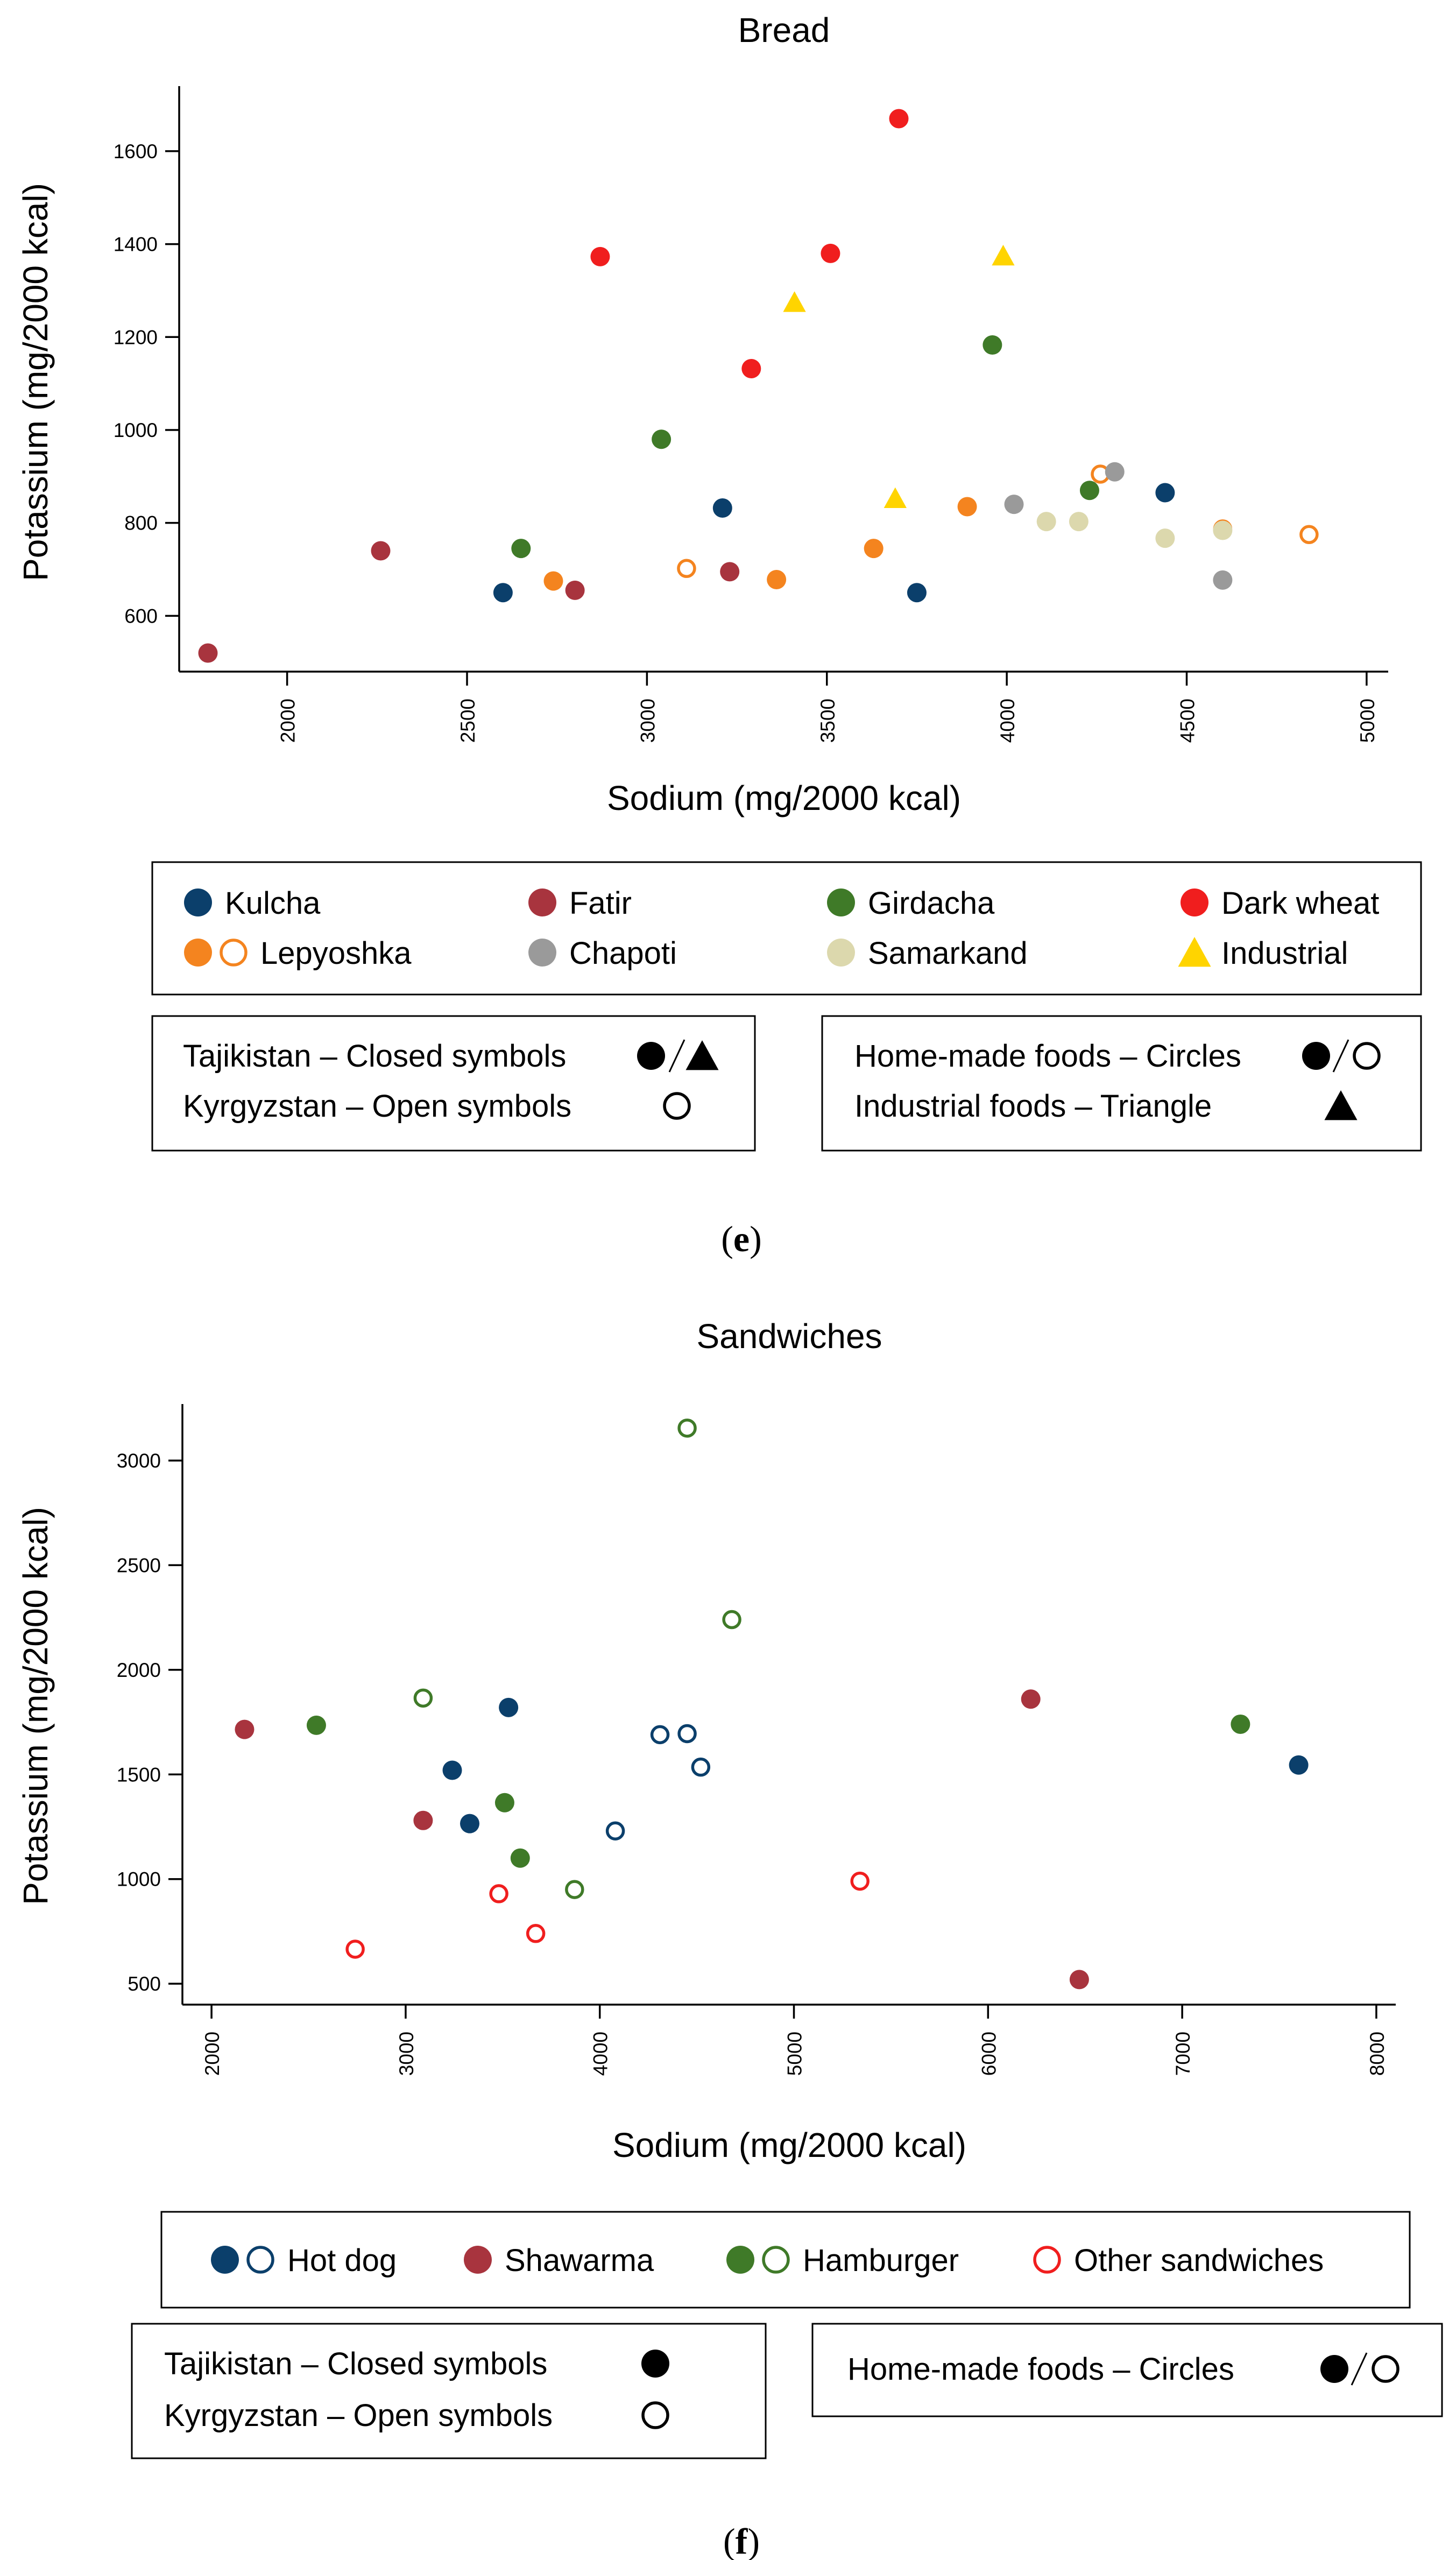 The height and width of the screenshot is (2560, 1456). I want to click on panel-label: (f), so click(742, 2540).